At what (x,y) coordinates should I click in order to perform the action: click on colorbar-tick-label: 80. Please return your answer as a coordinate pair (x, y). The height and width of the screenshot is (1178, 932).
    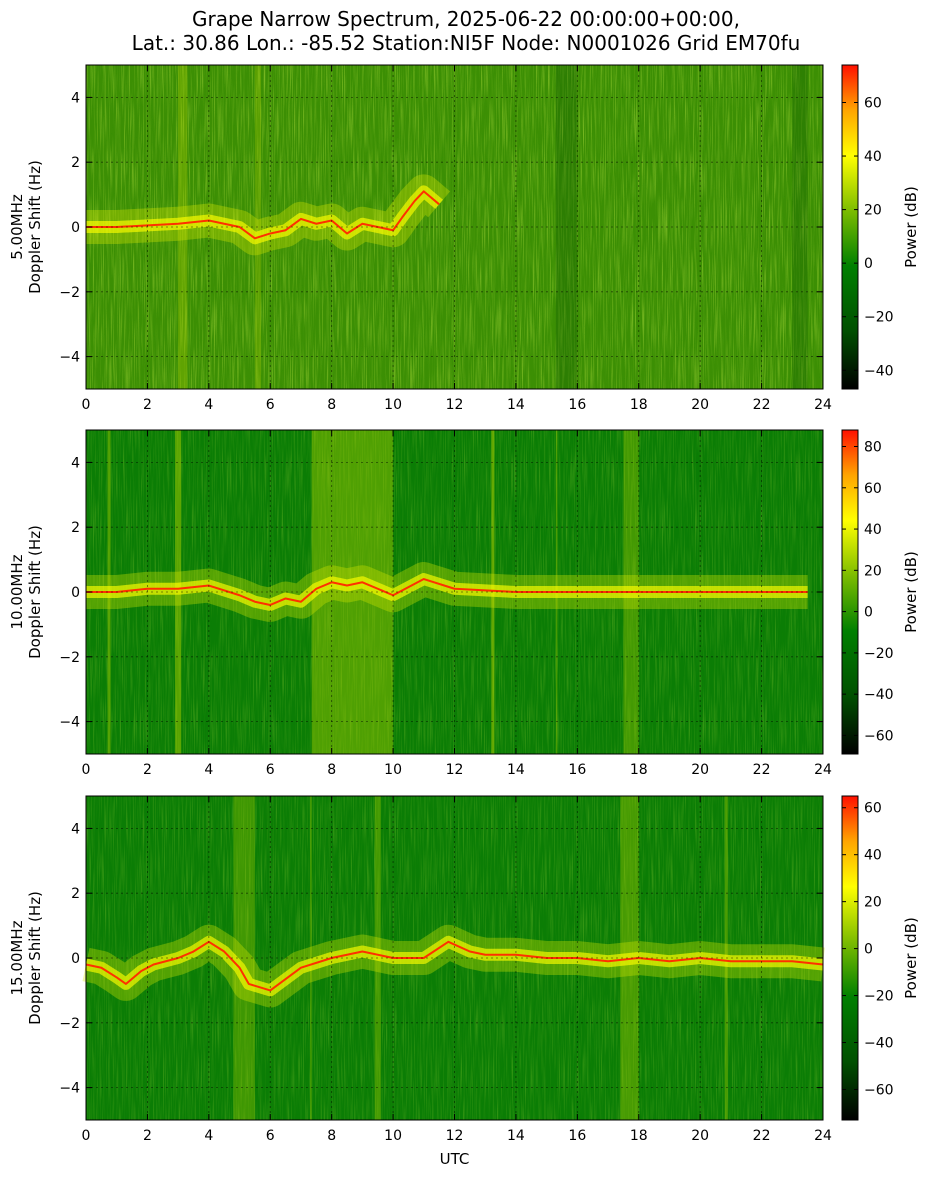
    Looking at the image, I should click on (873, 448).